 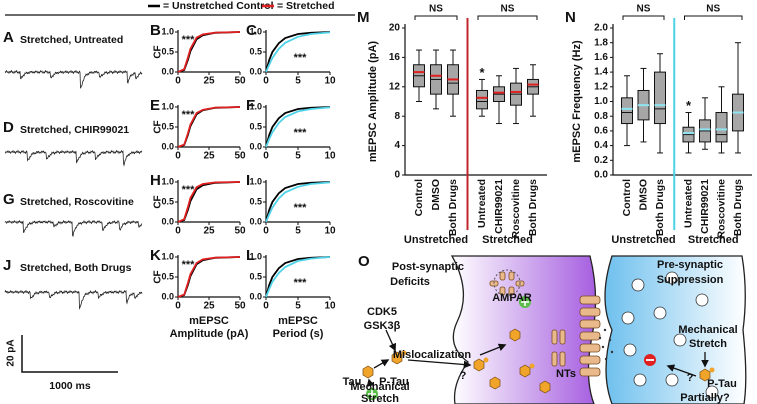 I want to click on x-tick-label: 50, so click(x=240, y=81).